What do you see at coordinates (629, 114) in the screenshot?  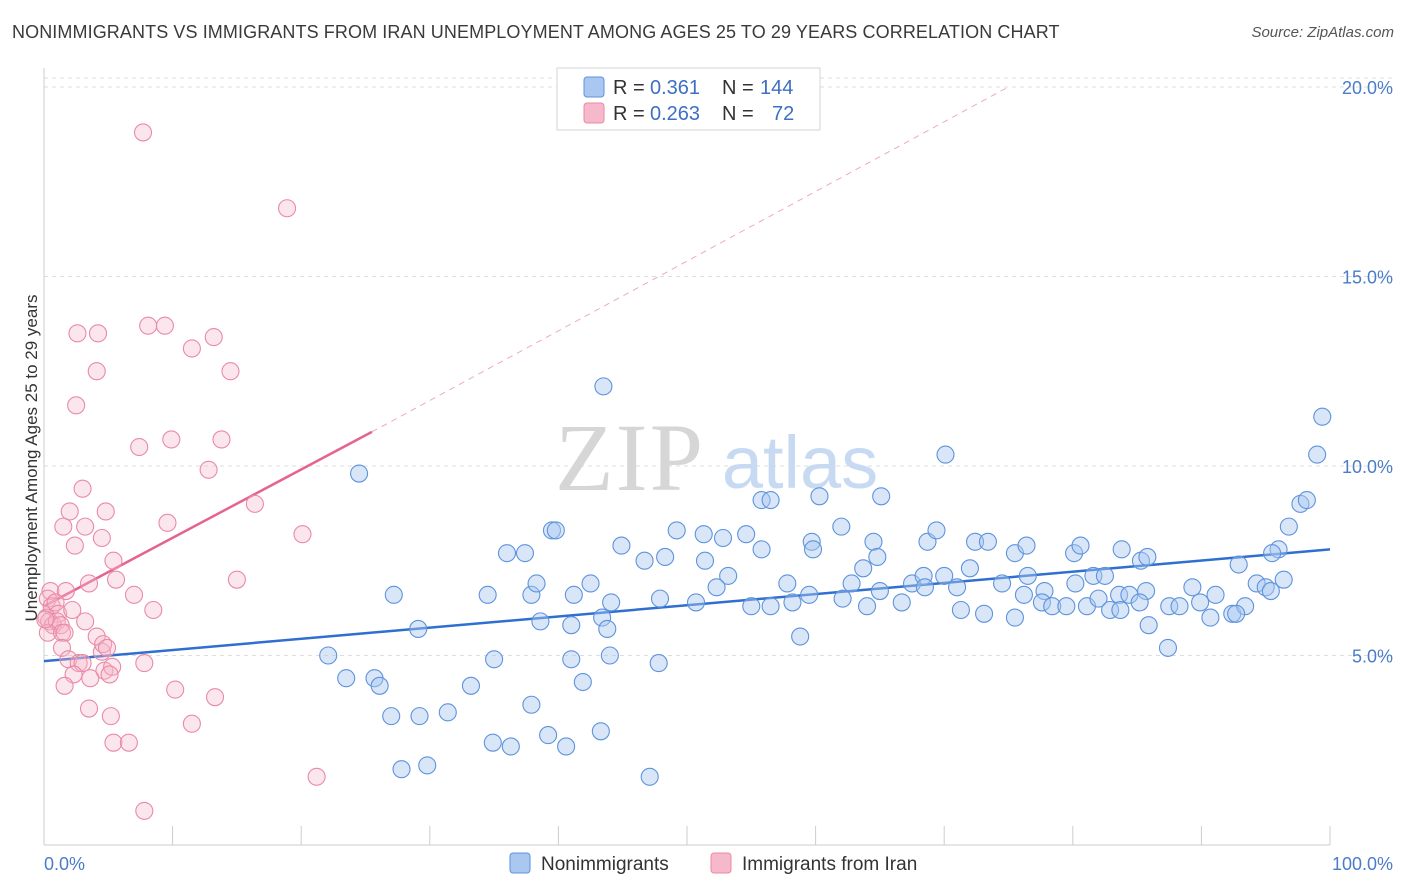 I see `legend-r-label-2: R =` at bounding box center [629, 114].